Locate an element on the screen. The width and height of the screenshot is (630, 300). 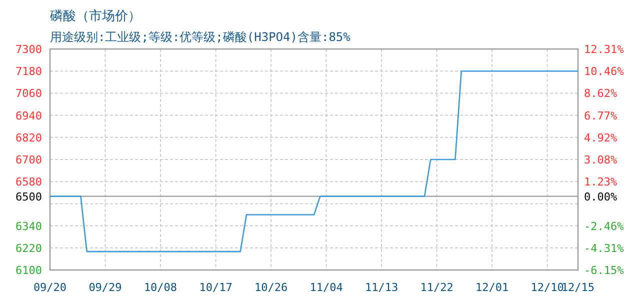
y2-tick-label: 1.23% is located at coordinates (601, 182).